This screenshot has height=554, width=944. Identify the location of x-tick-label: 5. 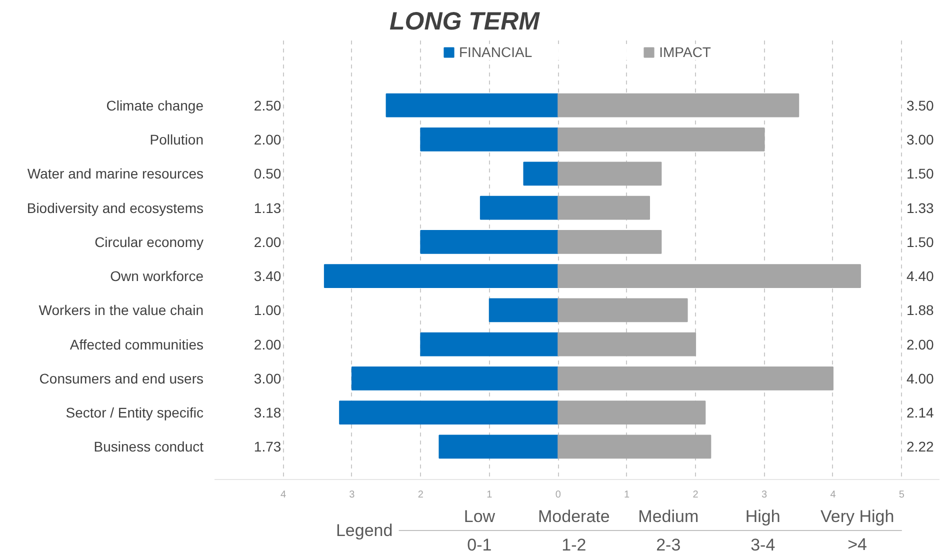
(901, 495).